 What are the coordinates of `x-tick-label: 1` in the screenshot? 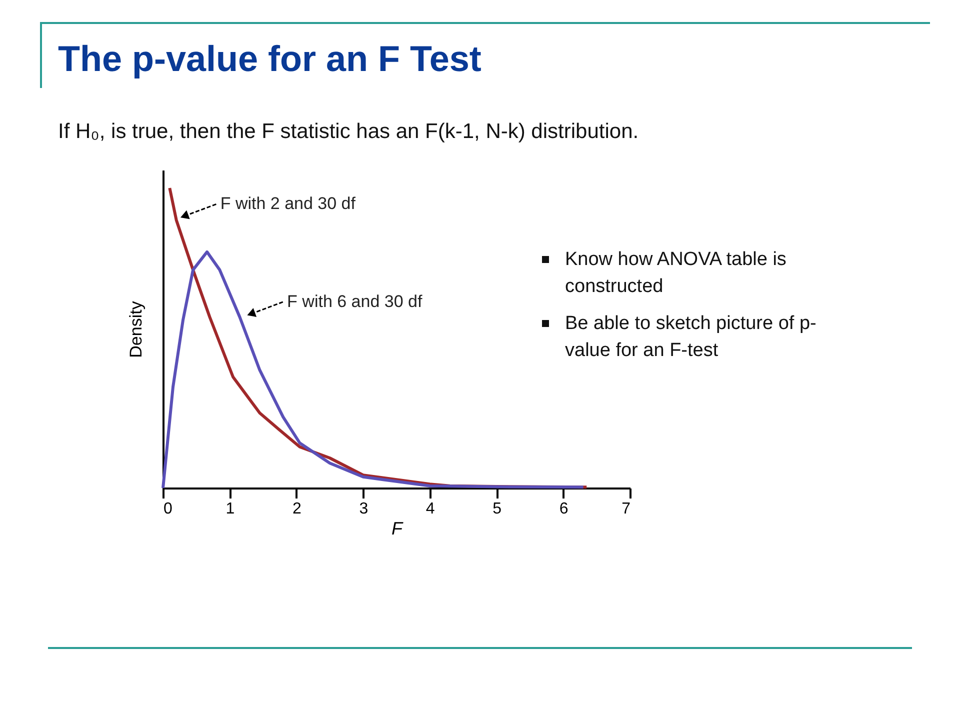 It's located at (230, 509).